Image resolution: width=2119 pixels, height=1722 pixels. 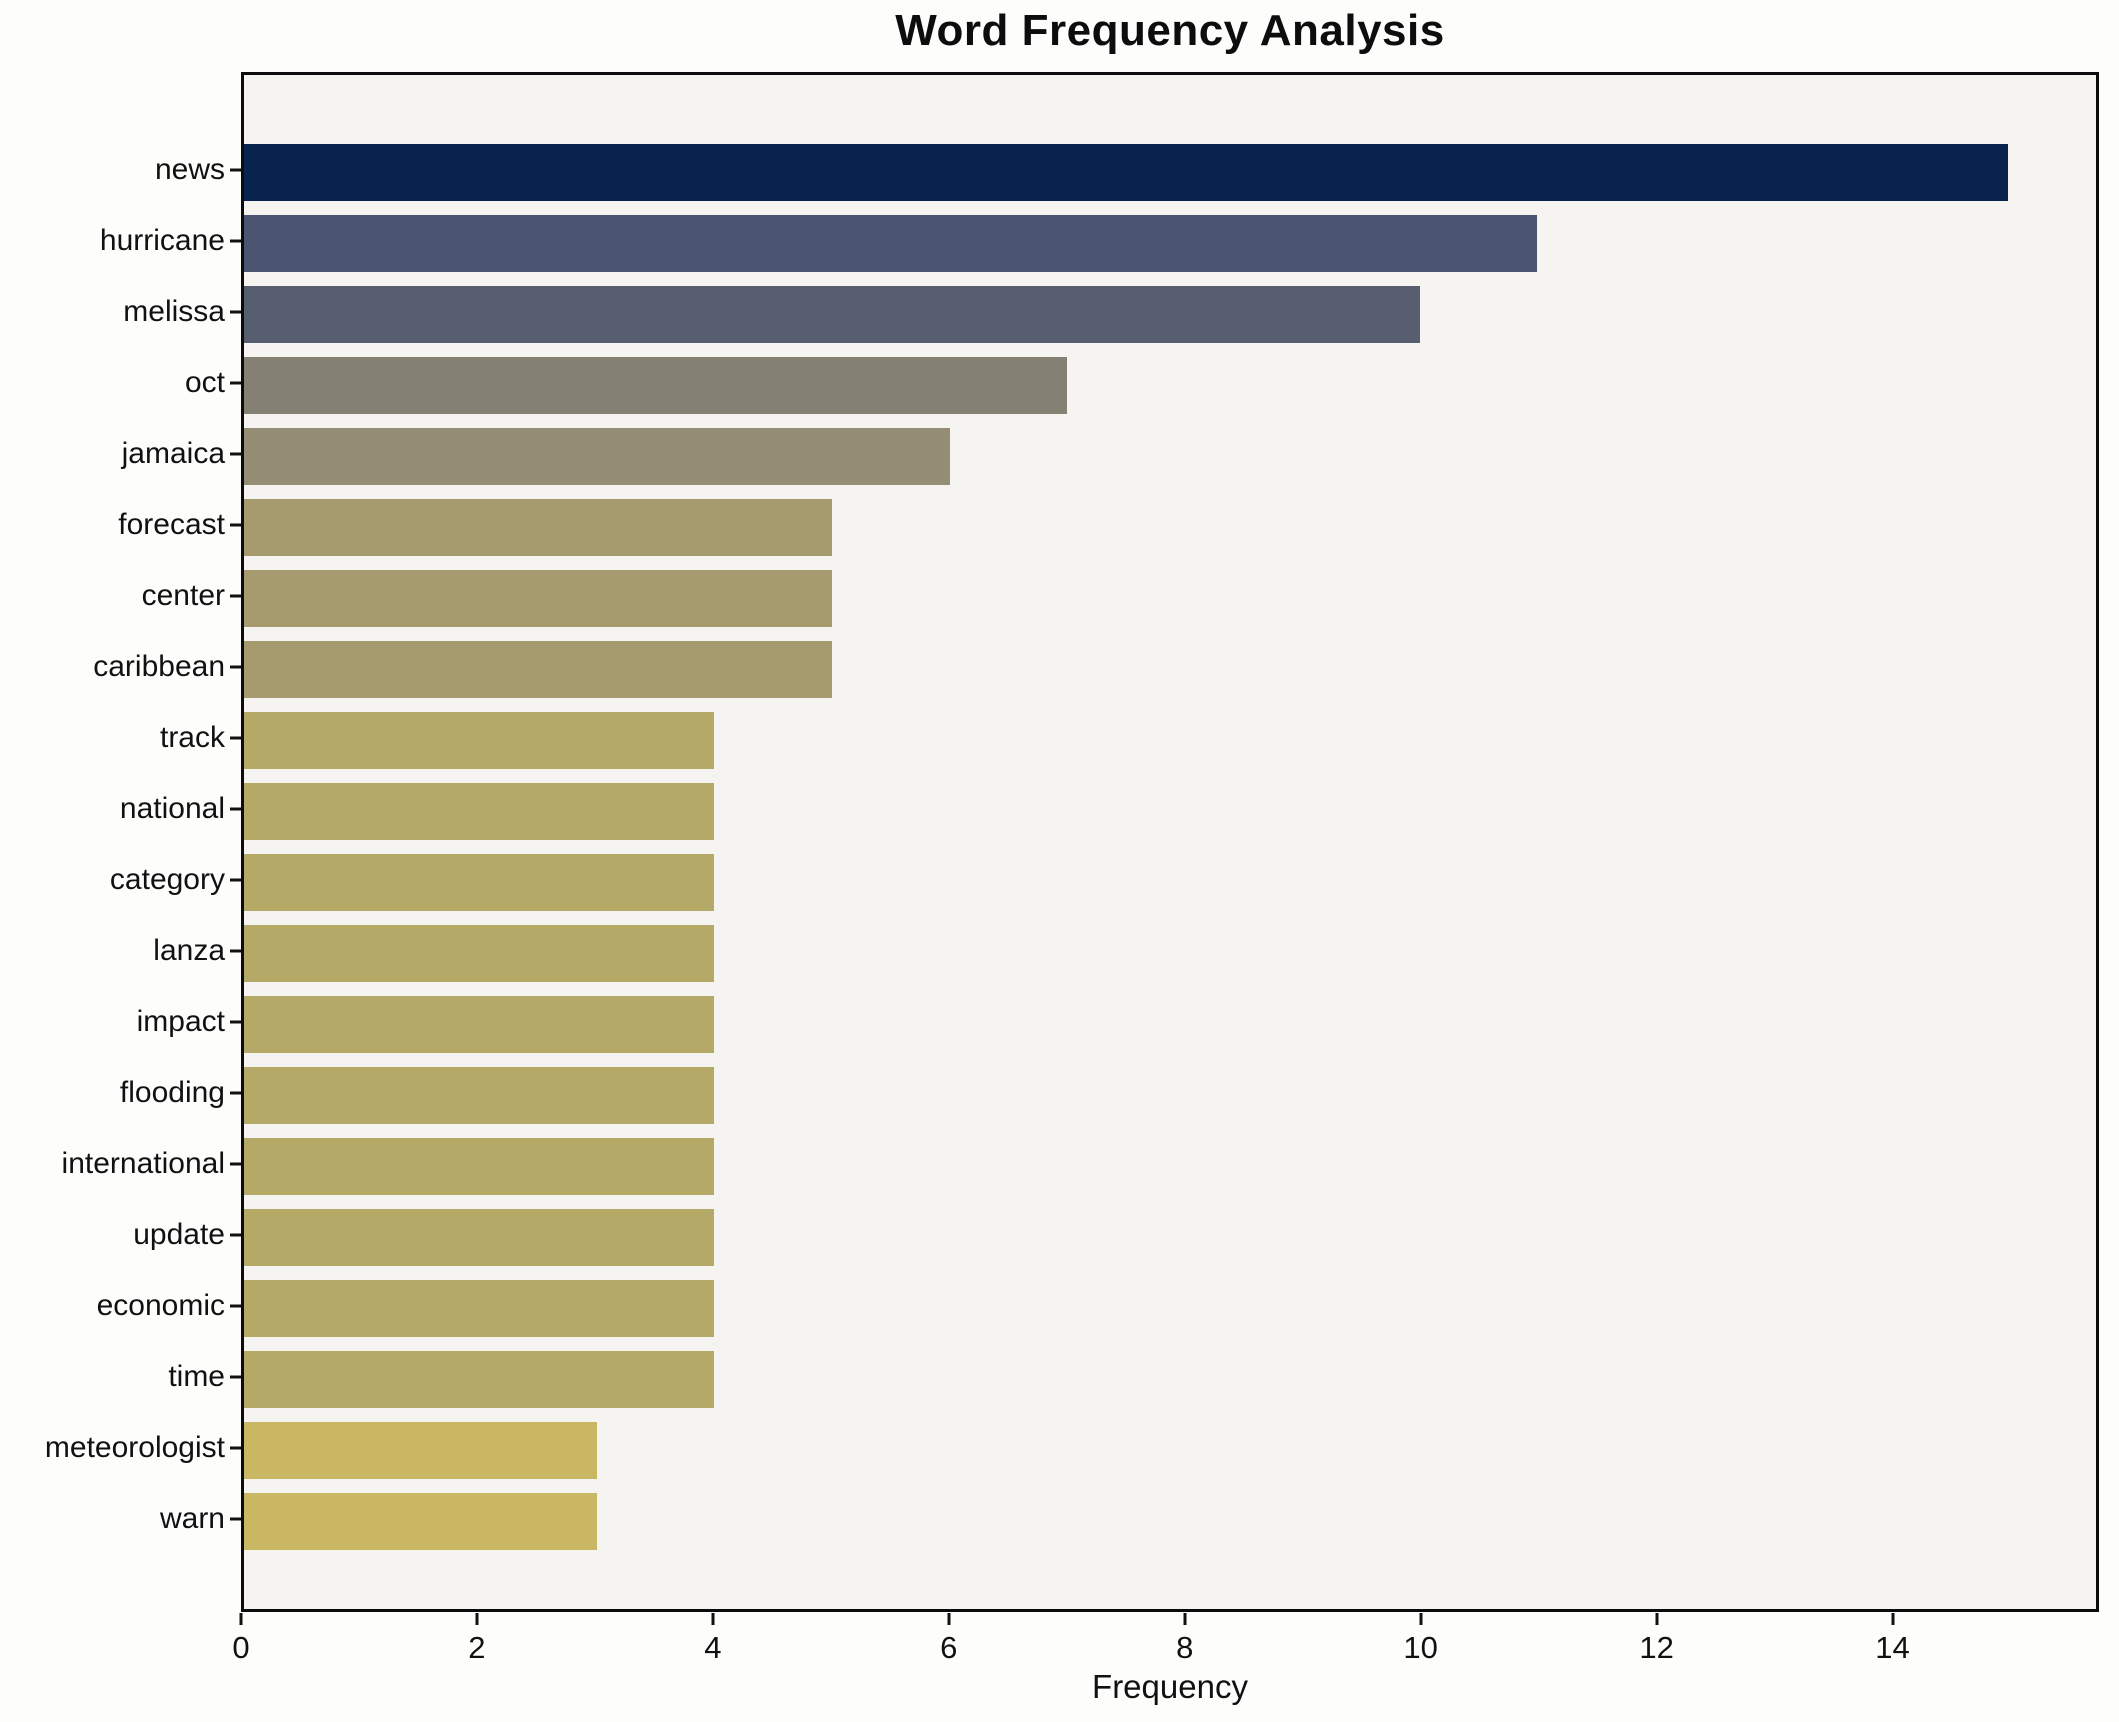 I want to click on frequency-bar-economic, so click(x=479, y=1308).